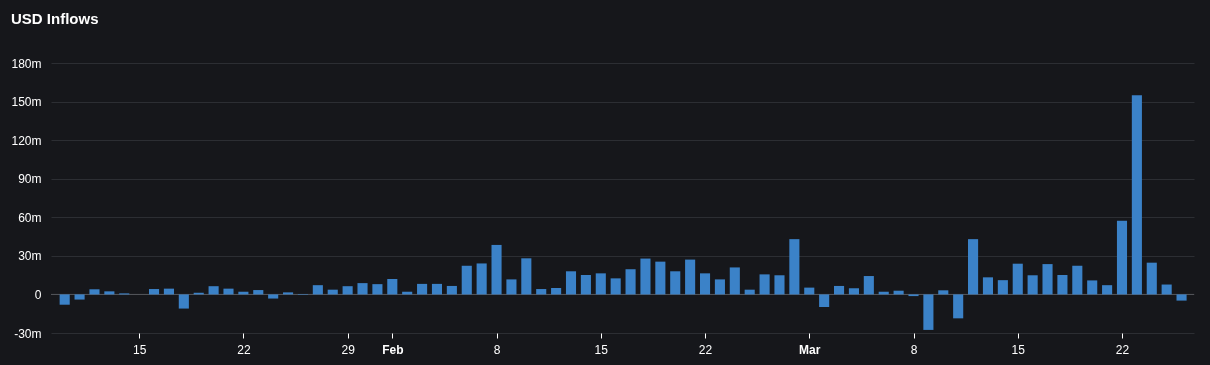 Image resolution: width=1210 pixels, height=365 pixels. I want to click on y-tick-label: 90m, so click(30, 179).